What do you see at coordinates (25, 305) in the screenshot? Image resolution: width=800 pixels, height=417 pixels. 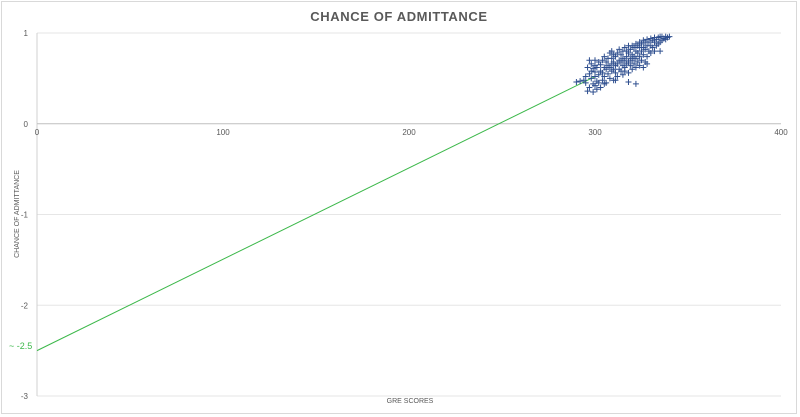 I see `y-tick-label: -2` at bounding box center [25, 305].